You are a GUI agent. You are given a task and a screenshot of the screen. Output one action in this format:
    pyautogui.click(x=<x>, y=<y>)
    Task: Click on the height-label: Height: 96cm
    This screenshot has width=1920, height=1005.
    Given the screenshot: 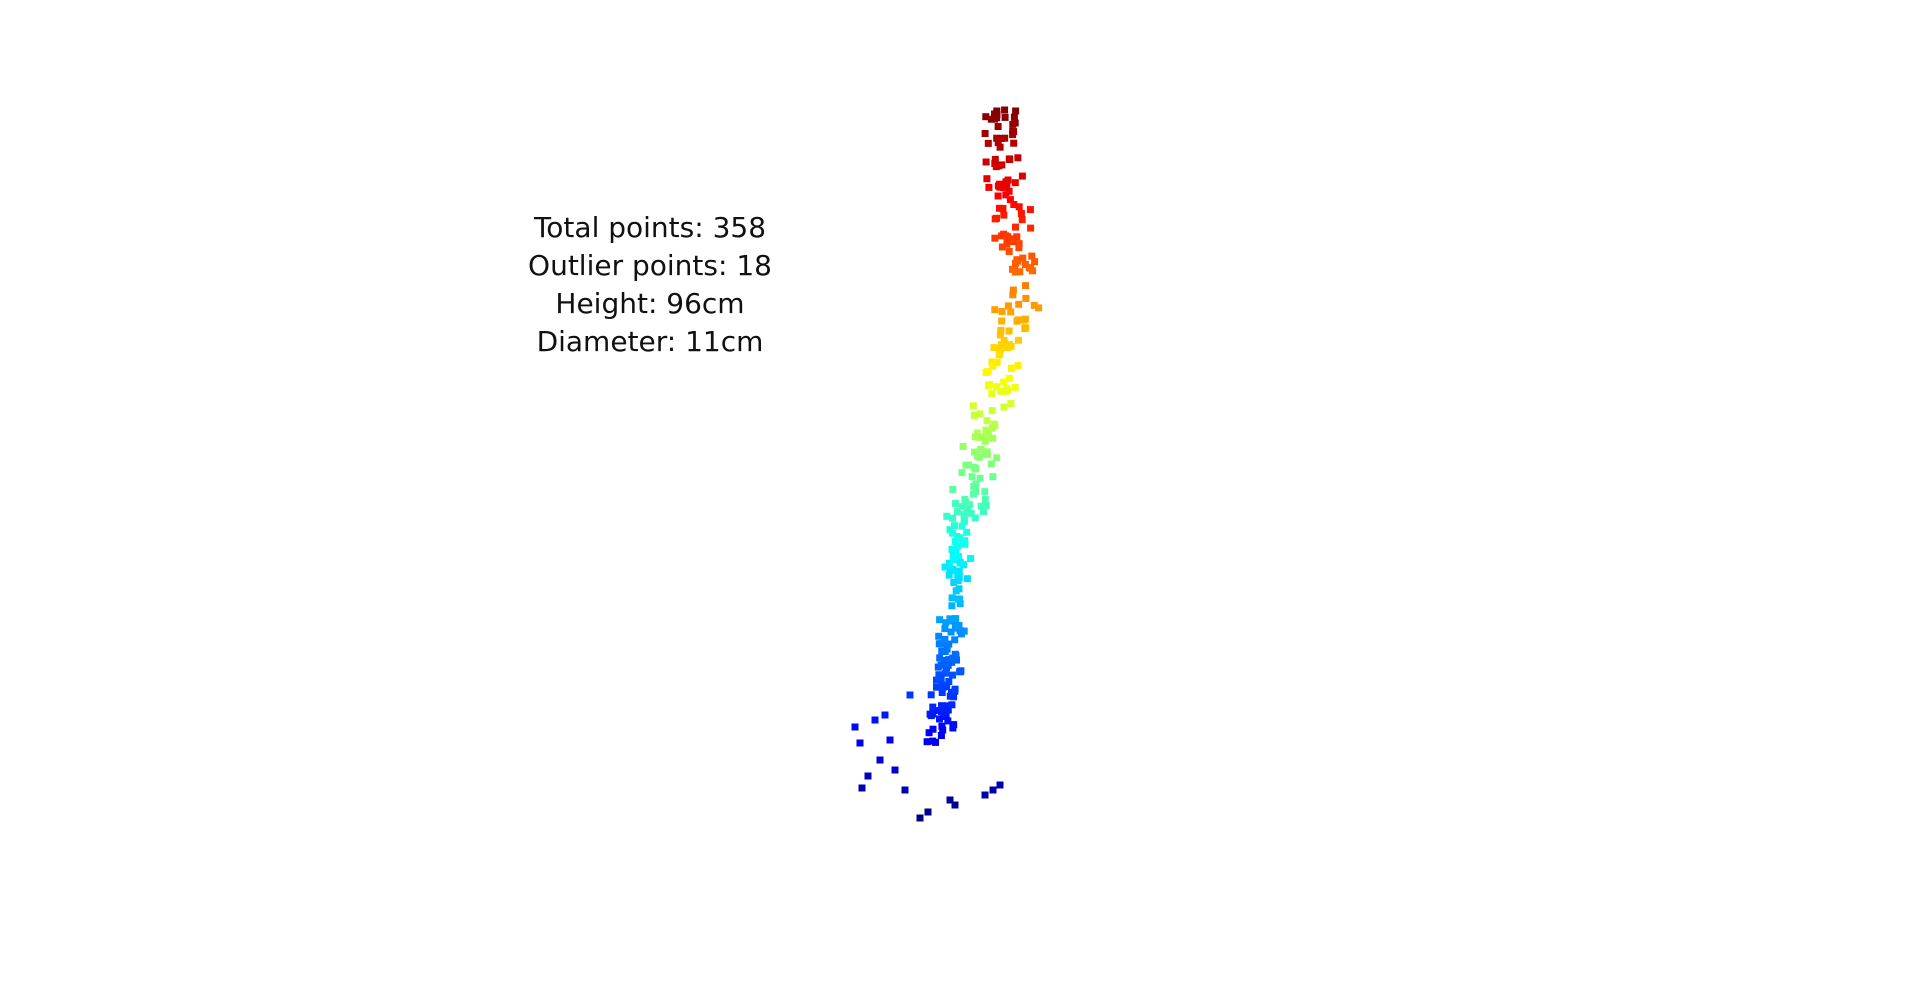 What is the action you would take?
    pyautogui.click(x=650, y=303)
    